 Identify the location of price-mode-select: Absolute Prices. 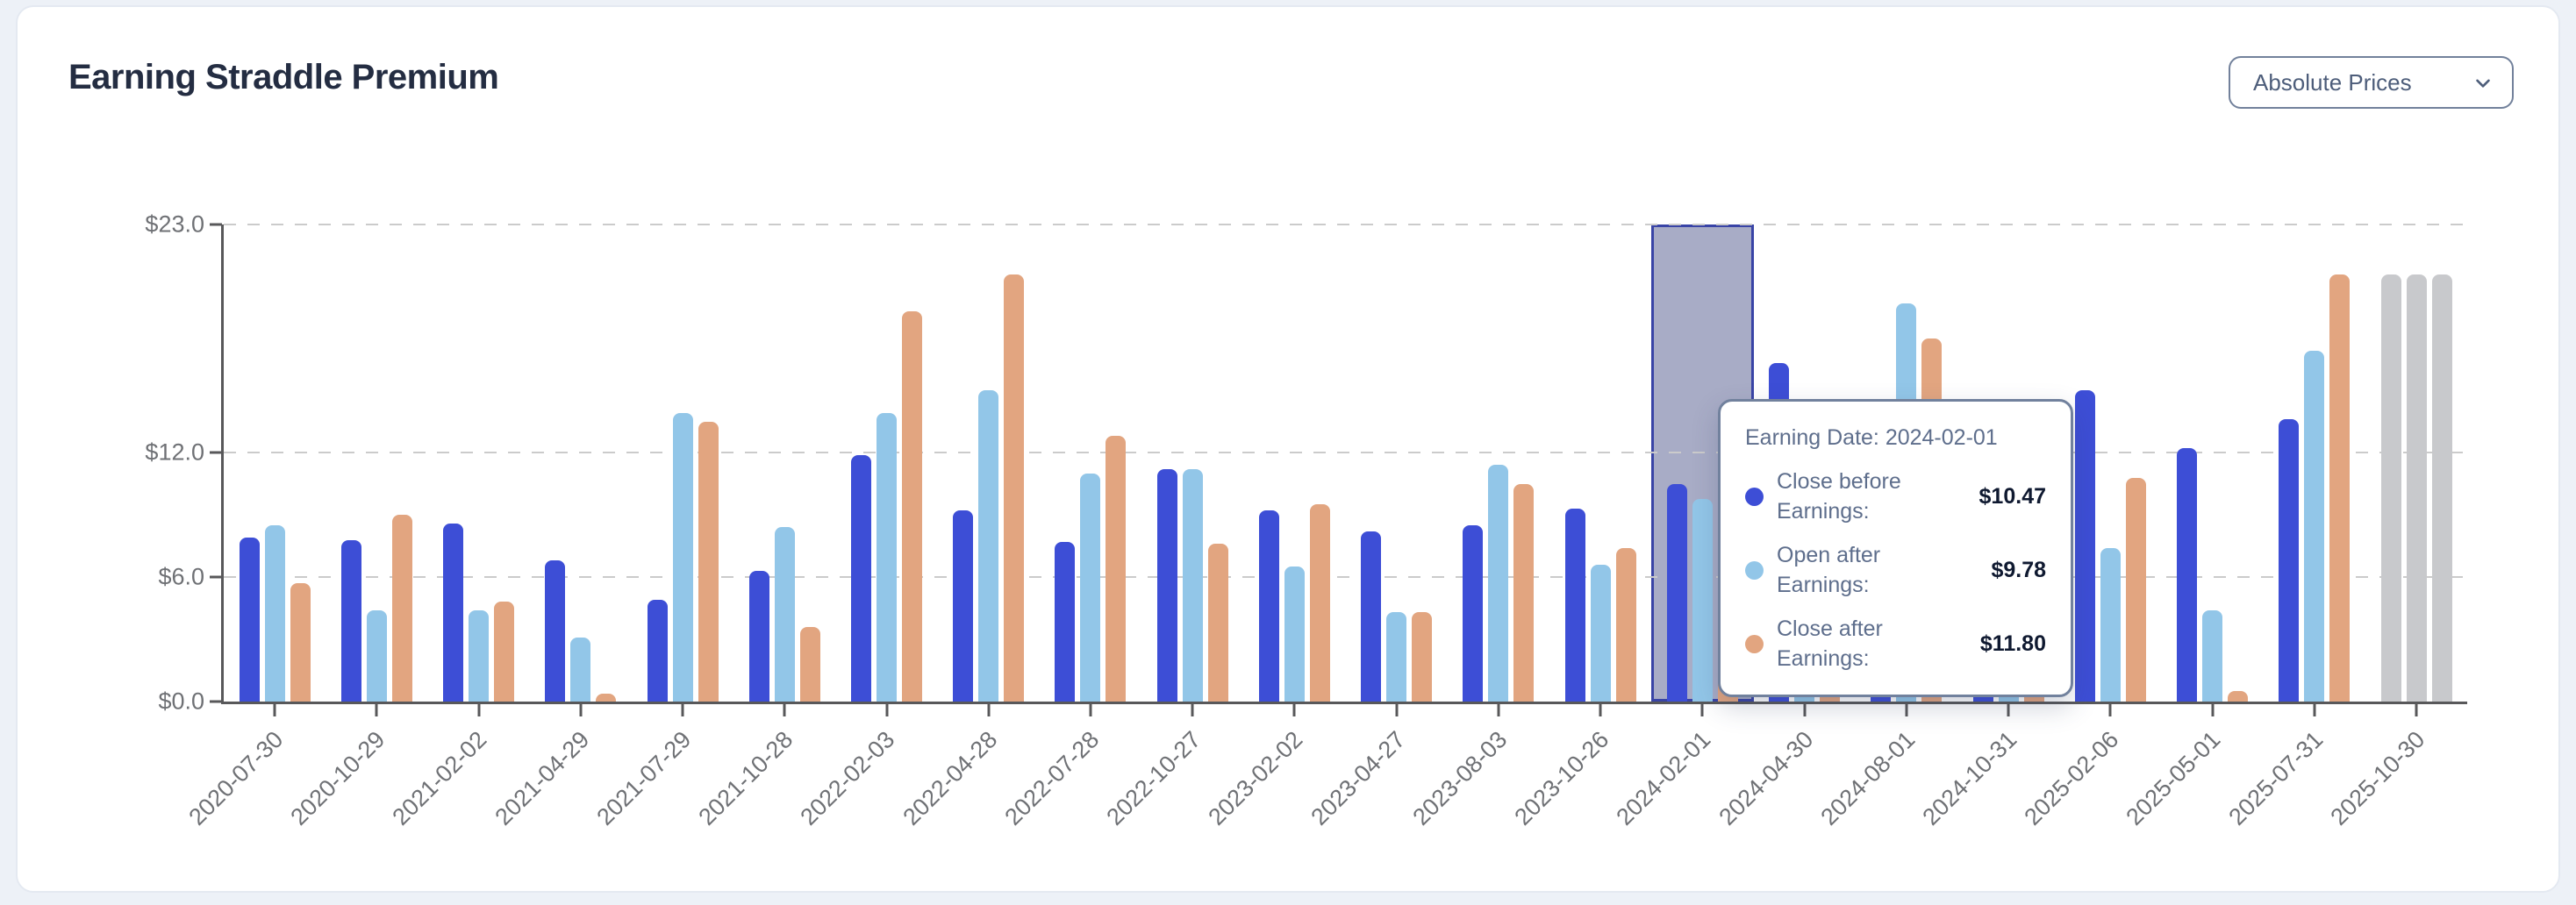
(2371, 82).